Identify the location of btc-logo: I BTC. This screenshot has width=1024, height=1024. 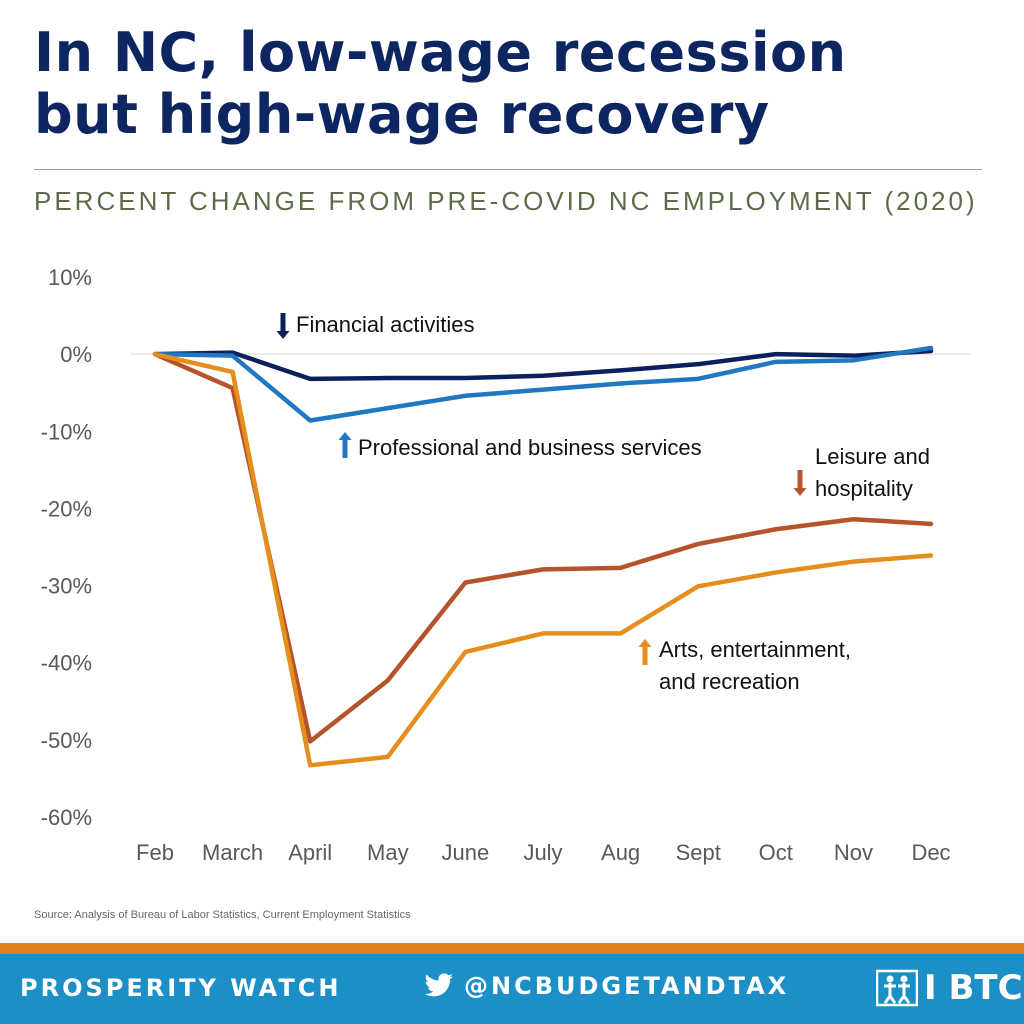
(949, 988).